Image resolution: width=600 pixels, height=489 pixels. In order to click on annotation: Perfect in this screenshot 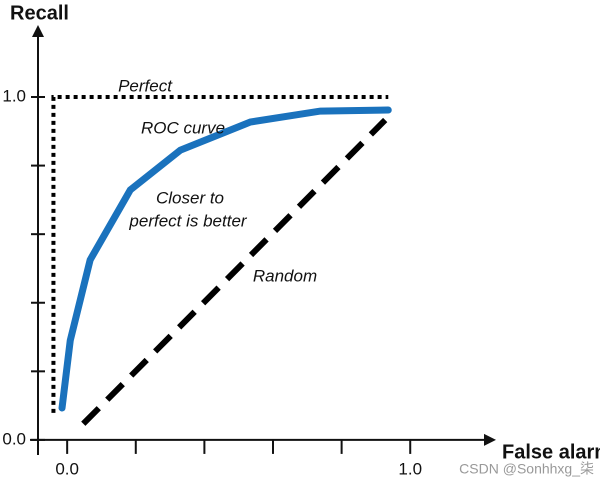, I will do `click(145, 85)`.